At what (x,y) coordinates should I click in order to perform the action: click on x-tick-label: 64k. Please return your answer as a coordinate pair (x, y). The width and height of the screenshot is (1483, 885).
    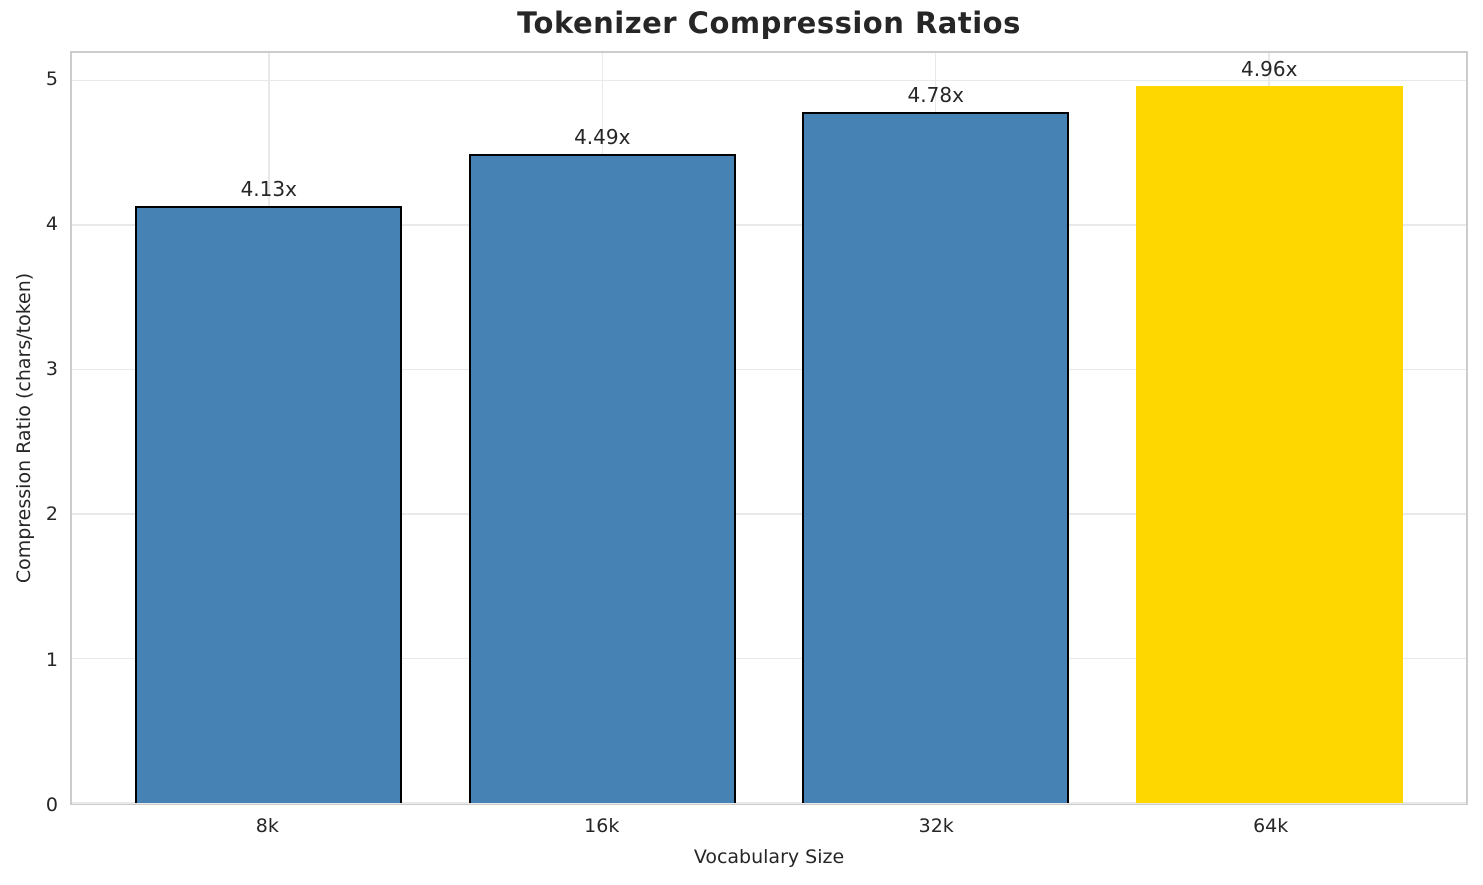
    Looking at the image, I should click on (1271, 826).